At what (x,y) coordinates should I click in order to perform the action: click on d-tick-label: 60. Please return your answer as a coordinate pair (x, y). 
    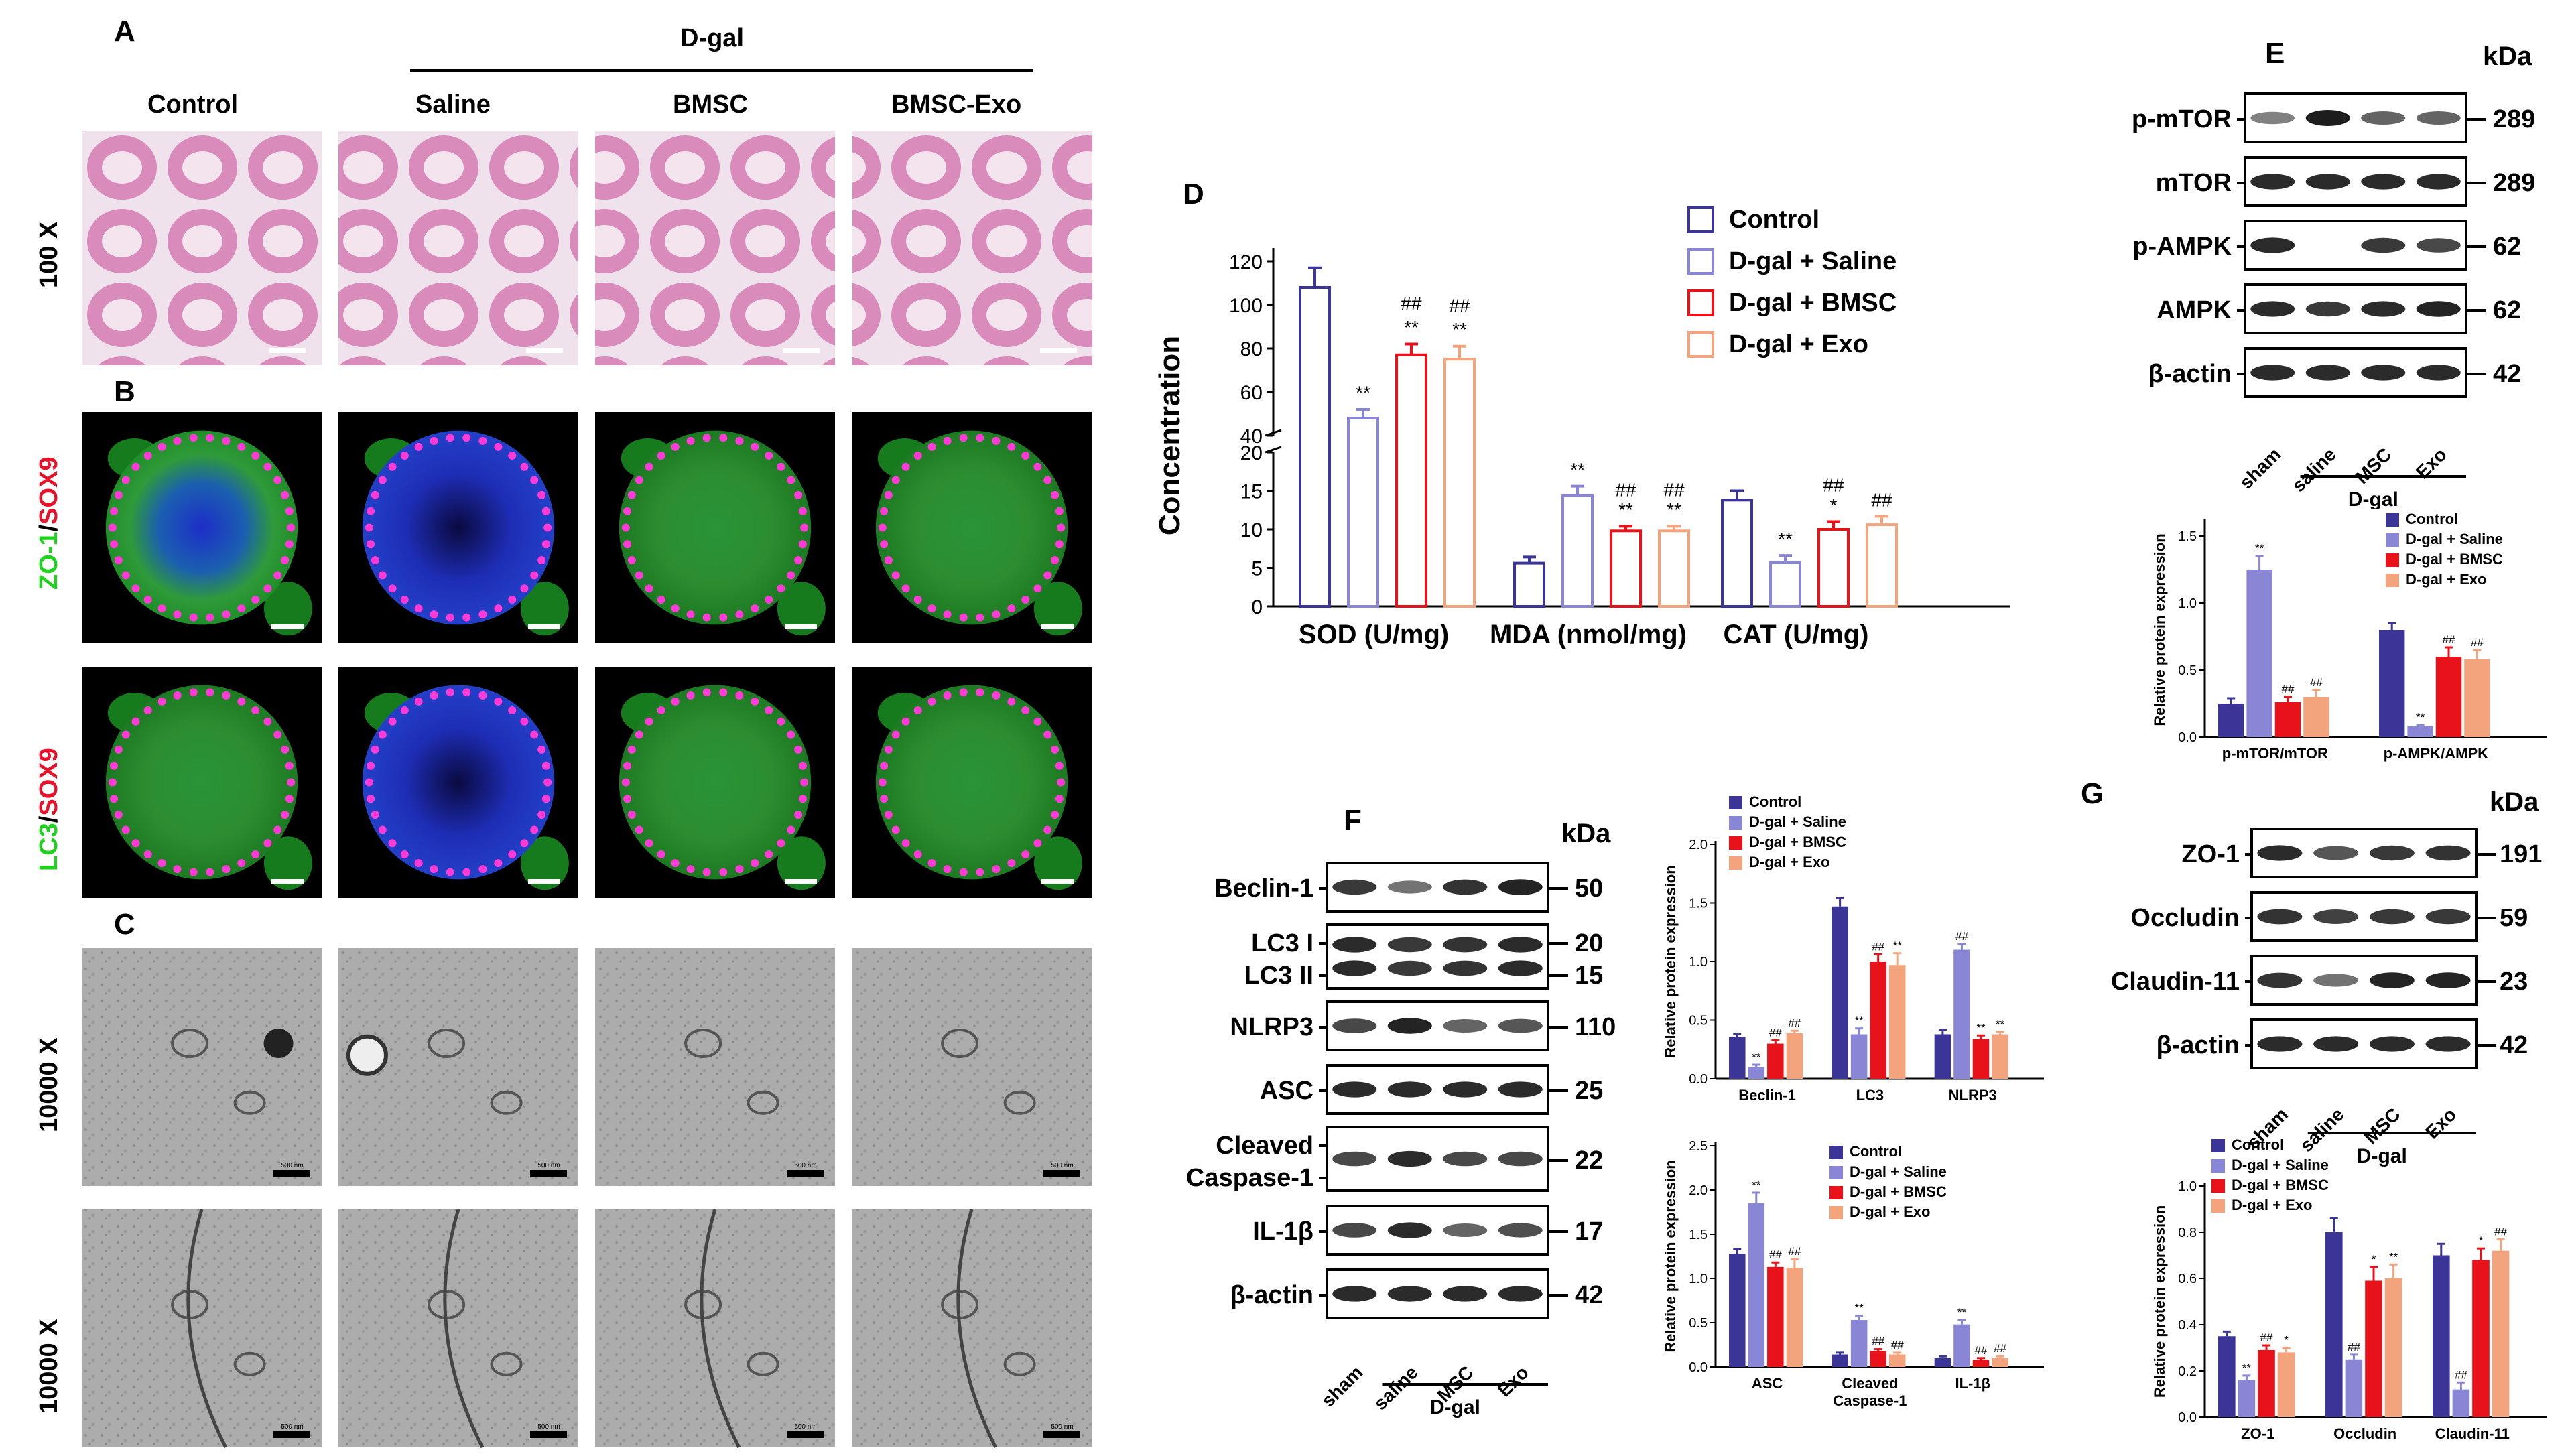
    Looking at the image, I should click on (1251, 393).